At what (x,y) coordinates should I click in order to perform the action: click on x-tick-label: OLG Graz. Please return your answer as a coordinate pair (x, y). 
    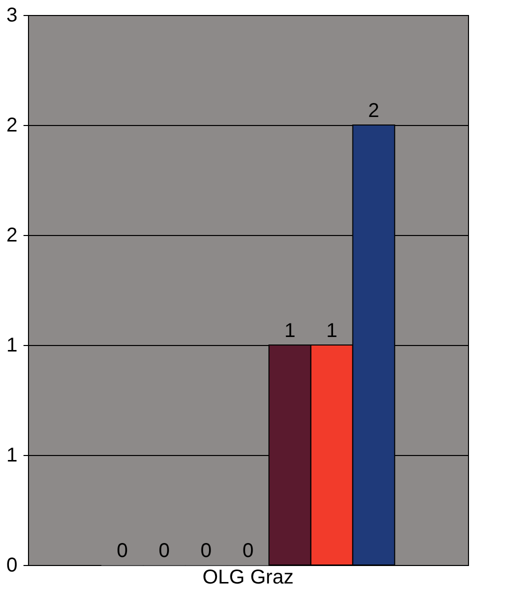
    Looking at the image, I should click on (248, 577).